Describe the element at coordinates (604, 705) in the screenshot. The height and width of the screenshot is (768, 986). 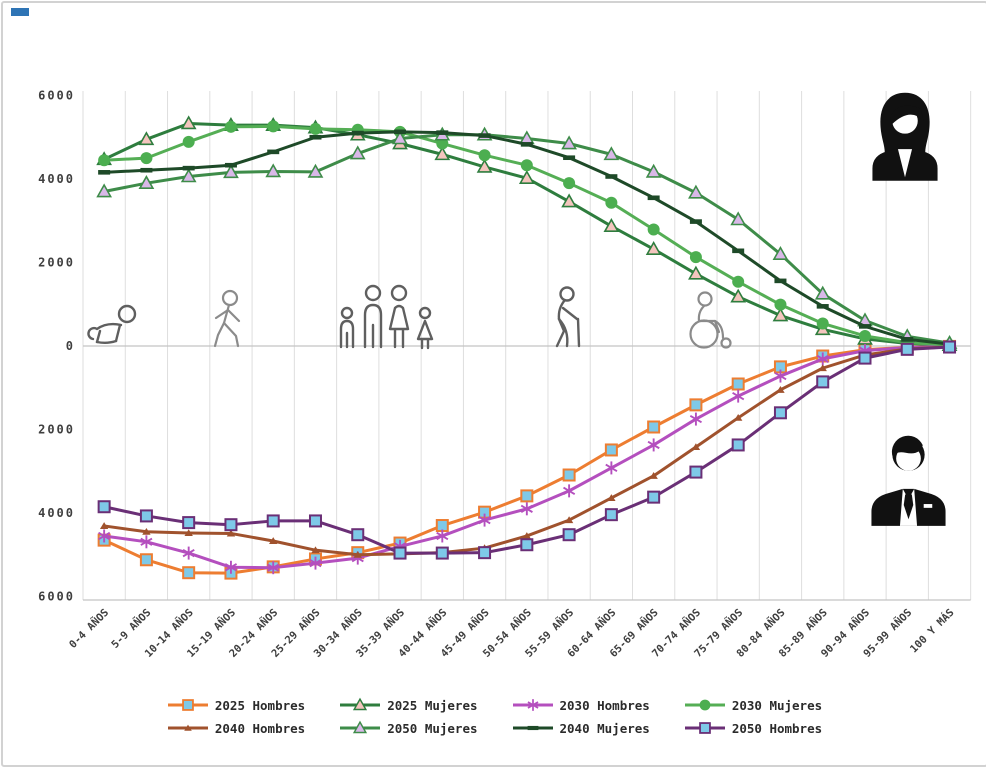
I see `legend-label: 2030 Hombres` at that location.